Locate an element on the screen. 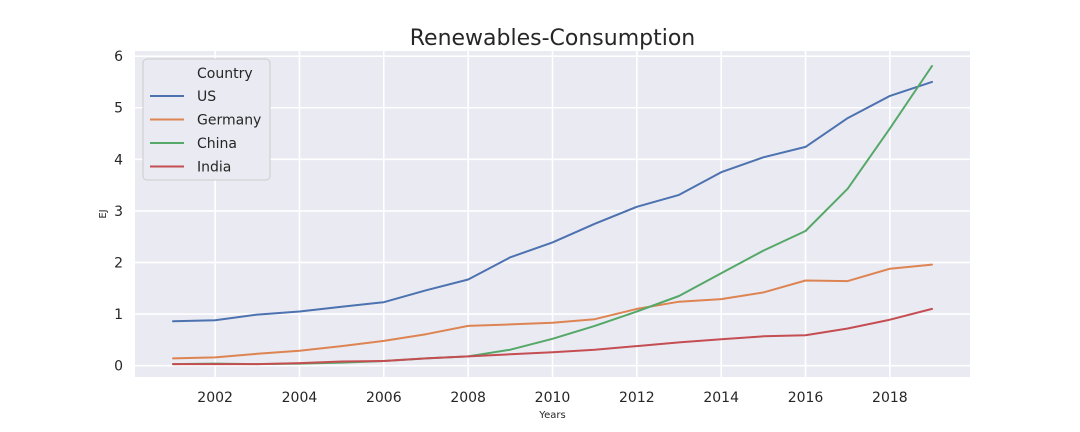 The image size is (1080, 432). x-tick-labels: 2002 2004 2006 2008 2010 2012 2014 2016 2018 is located at coordinates (552, 398).